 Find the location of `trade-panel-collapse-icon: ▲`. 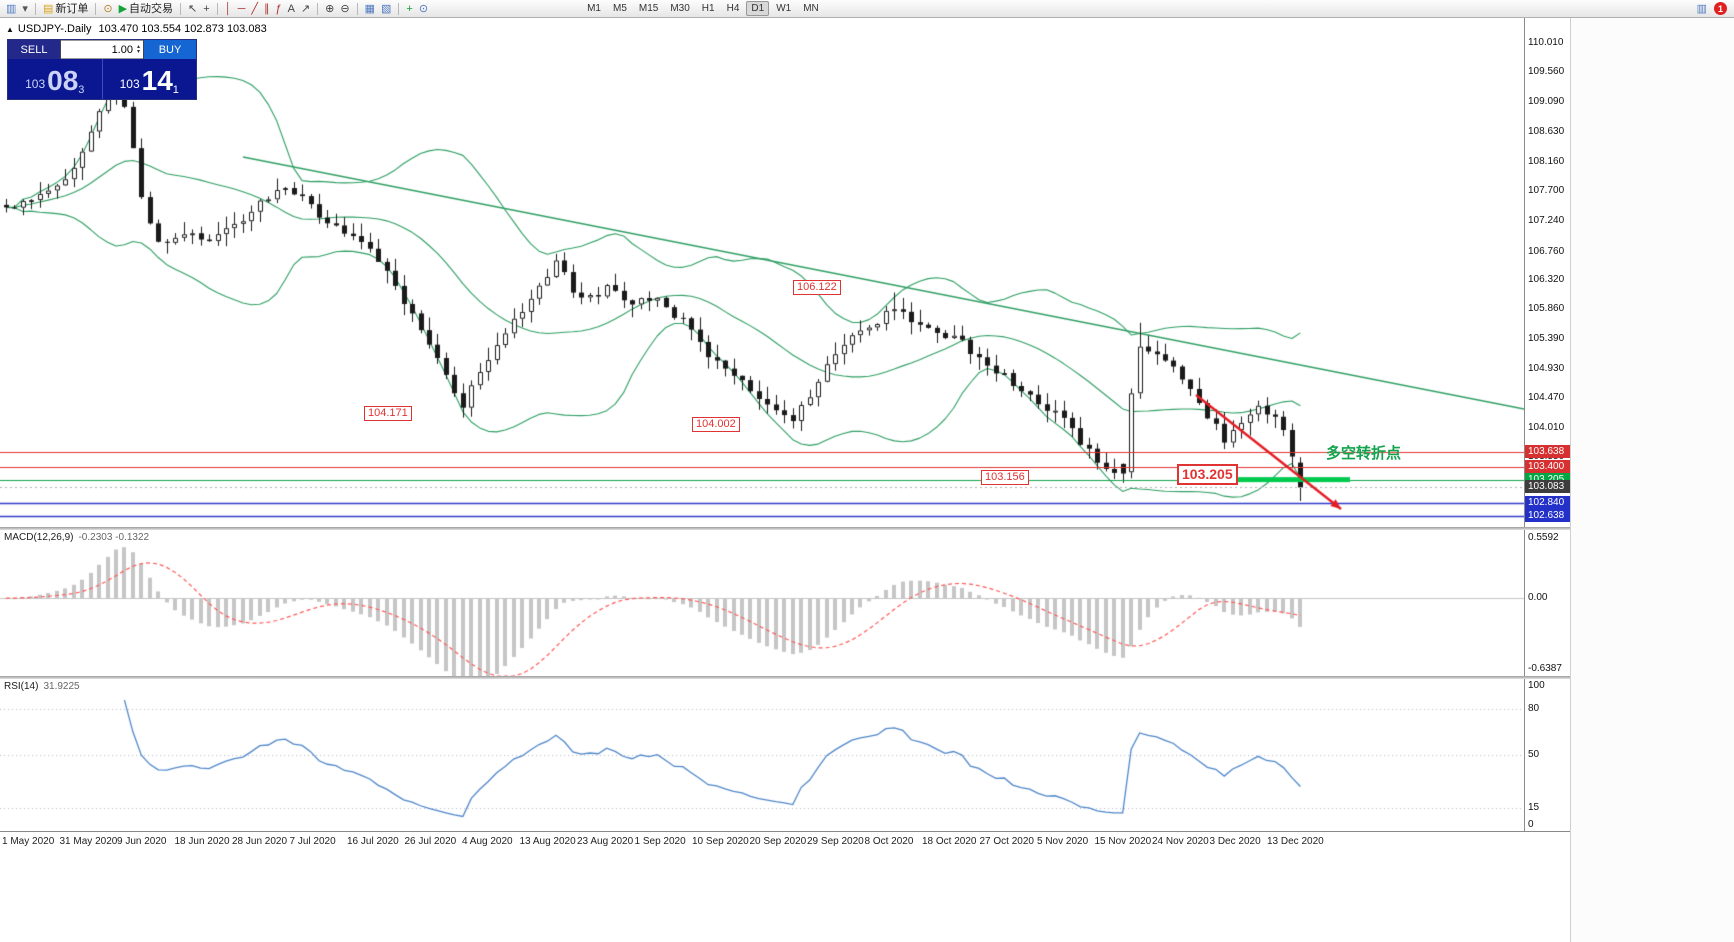

trade-panel-collapse-icon: ▲ is located at coordinates (10, 29).